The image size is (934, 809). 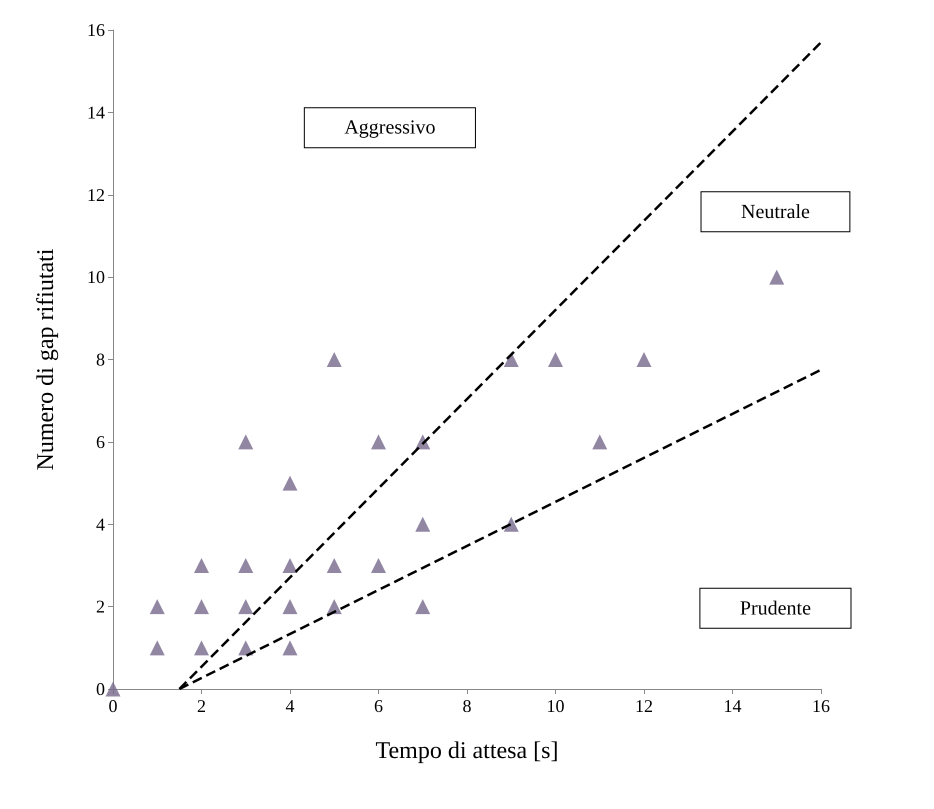 What do you see at coordinates (775, 211) in the screenshot?
I see `annotation: Neutrale` at bounding box center [775, 211].